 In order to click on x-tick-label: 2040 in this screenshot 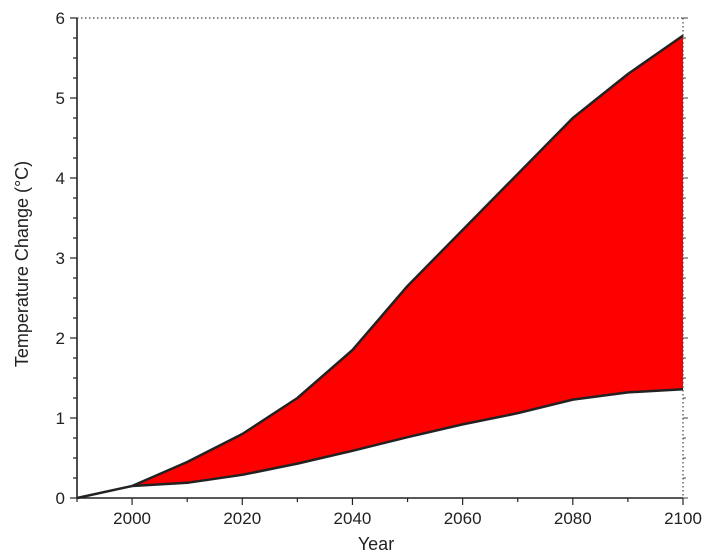, I will do `click(353, 518)`.